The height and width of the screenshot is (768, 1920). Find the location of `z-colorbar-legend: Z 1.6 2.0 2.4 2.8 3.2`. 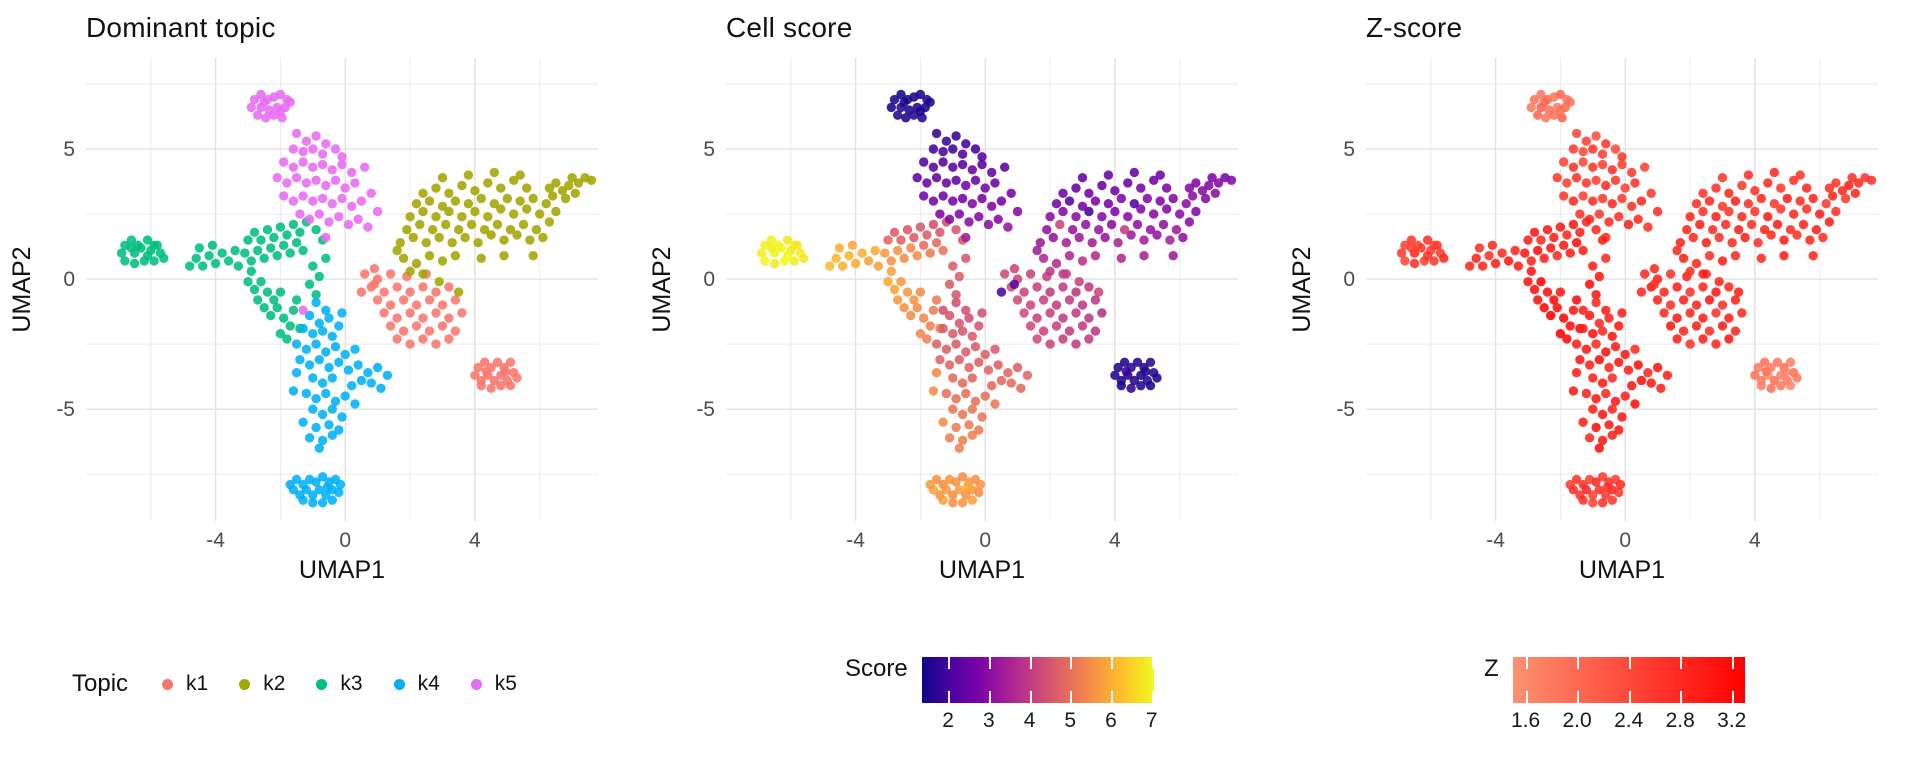

z-colorbar-legend: Z 1.6 2.0 2.4 2.8 3.2 is located at coordinates (1615, 686).